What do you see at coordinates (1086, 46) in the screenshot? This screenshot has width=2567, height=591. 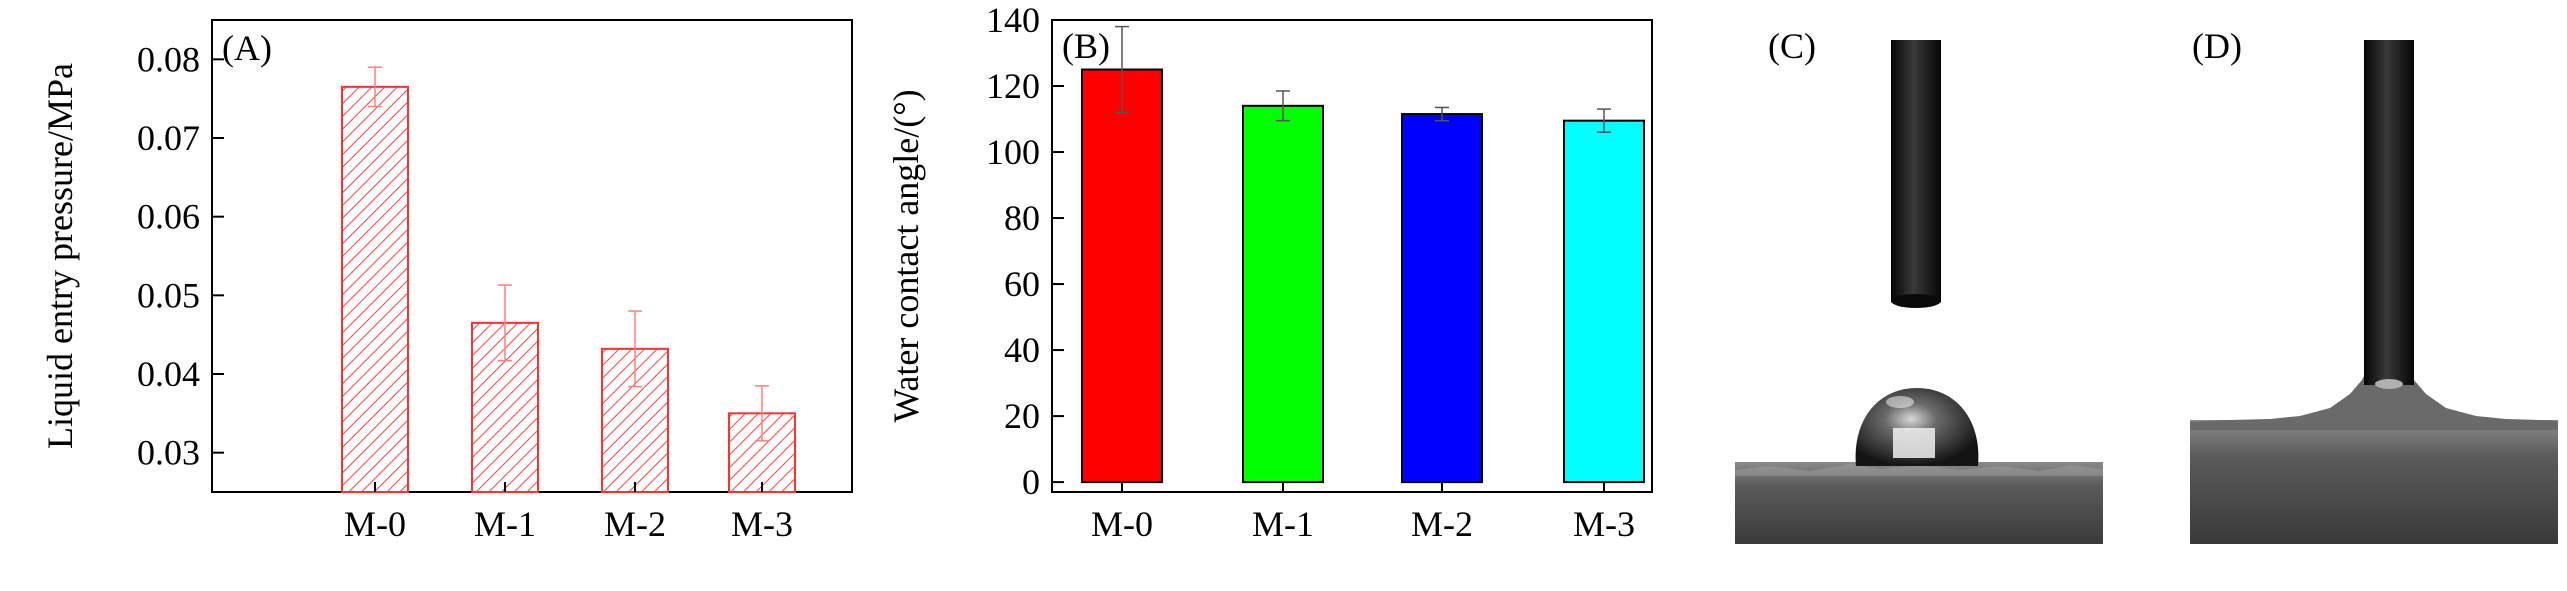 I see `chart-b-panel-label: (B)` at bounding box center [1086, 46].